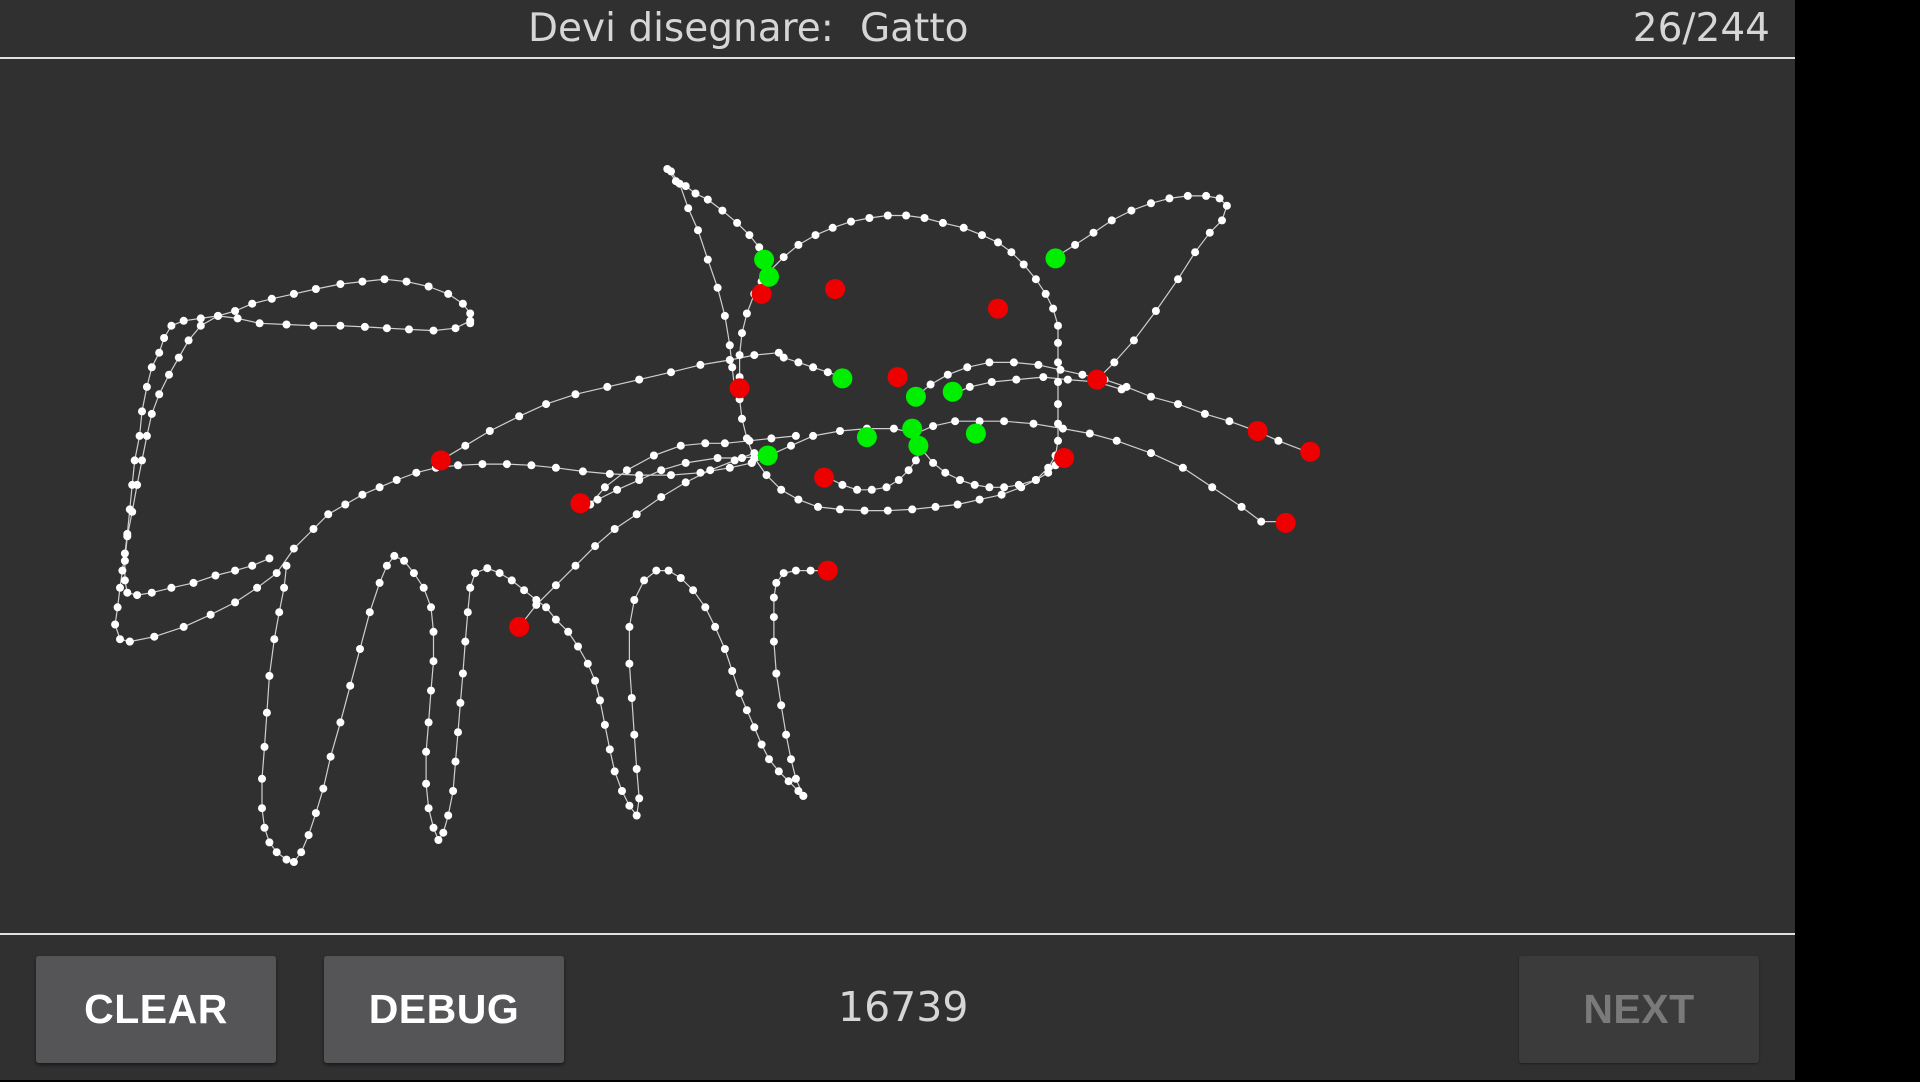 Image resolution: width=1920 pixels, height=1082 pixels. What do you see at coordinates (156, 1009) in the screenshot?
I see `clear-button: CLEAR` at bounding box center [156, 1009].